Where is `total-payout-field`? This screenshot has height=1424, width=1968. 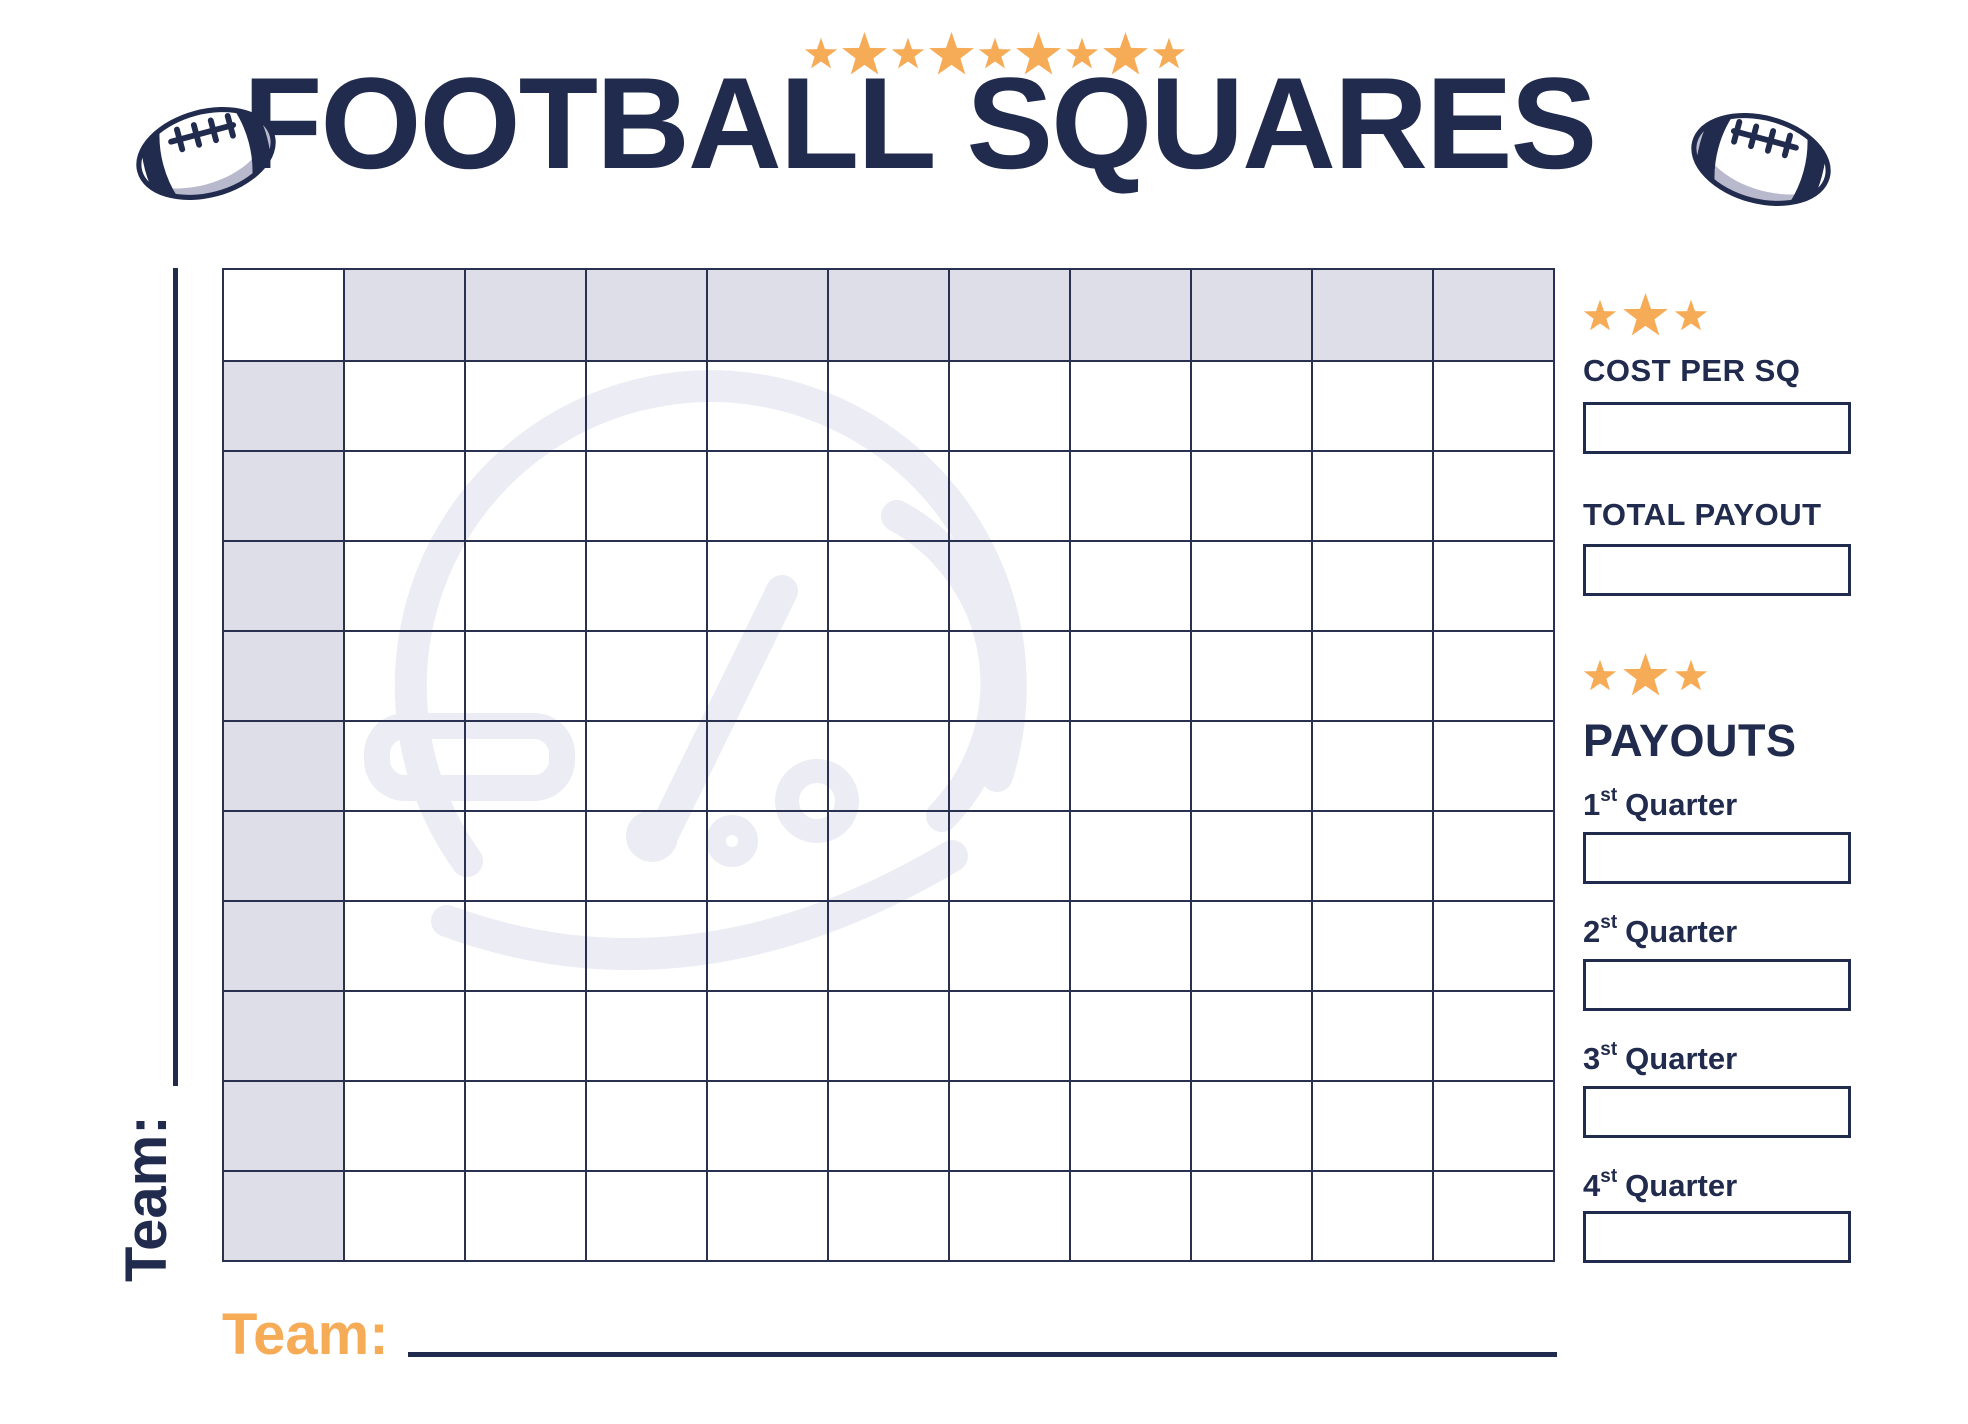
total-payout-field is located at coordinates (1717, 570).